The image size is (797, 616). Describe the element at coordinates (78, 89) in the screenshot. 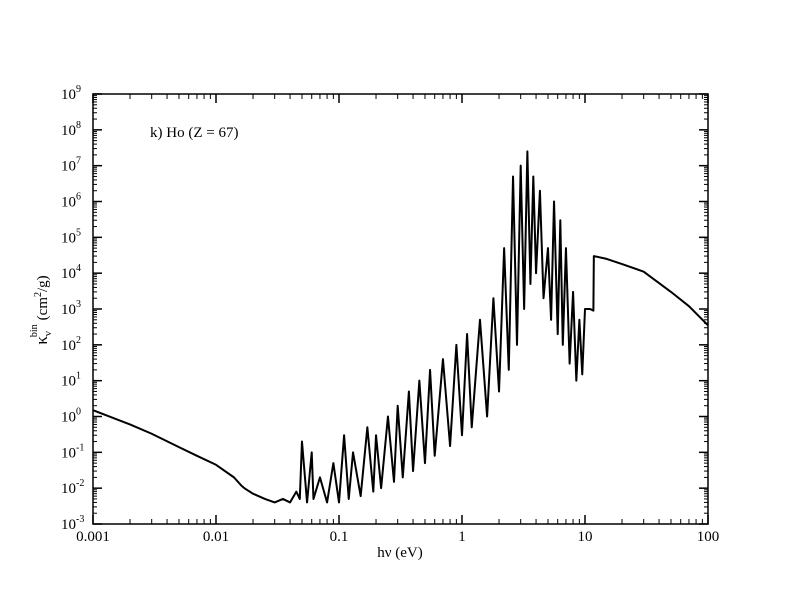

I see `y-tick-exponent: 9` at that location.